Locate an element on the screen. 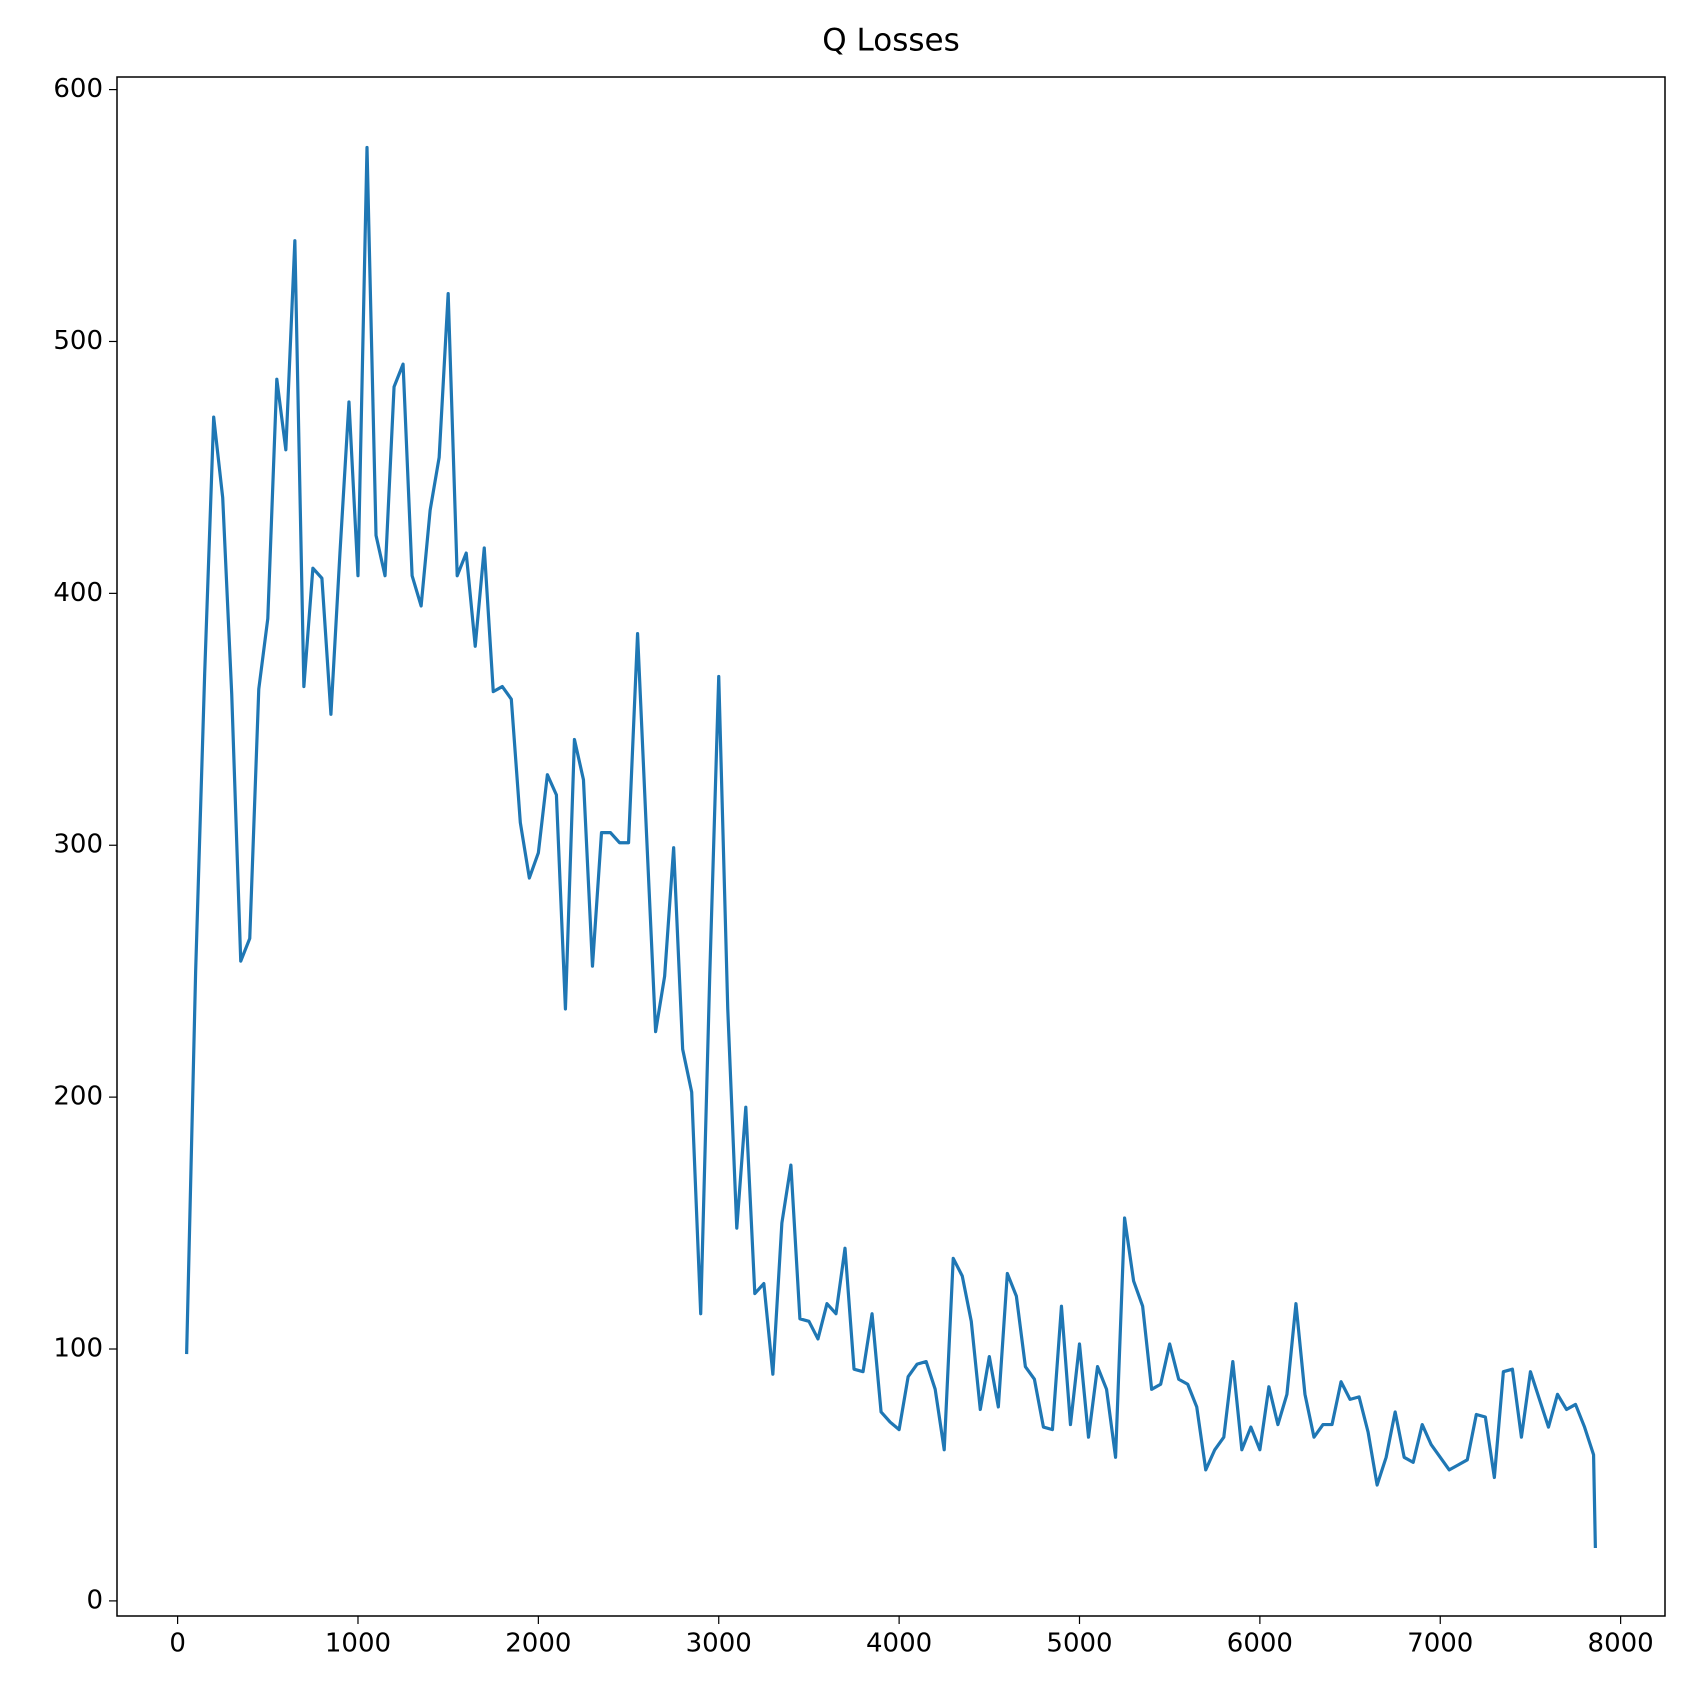  y-tick-label: 200 is located at coordinates (78, 1097).